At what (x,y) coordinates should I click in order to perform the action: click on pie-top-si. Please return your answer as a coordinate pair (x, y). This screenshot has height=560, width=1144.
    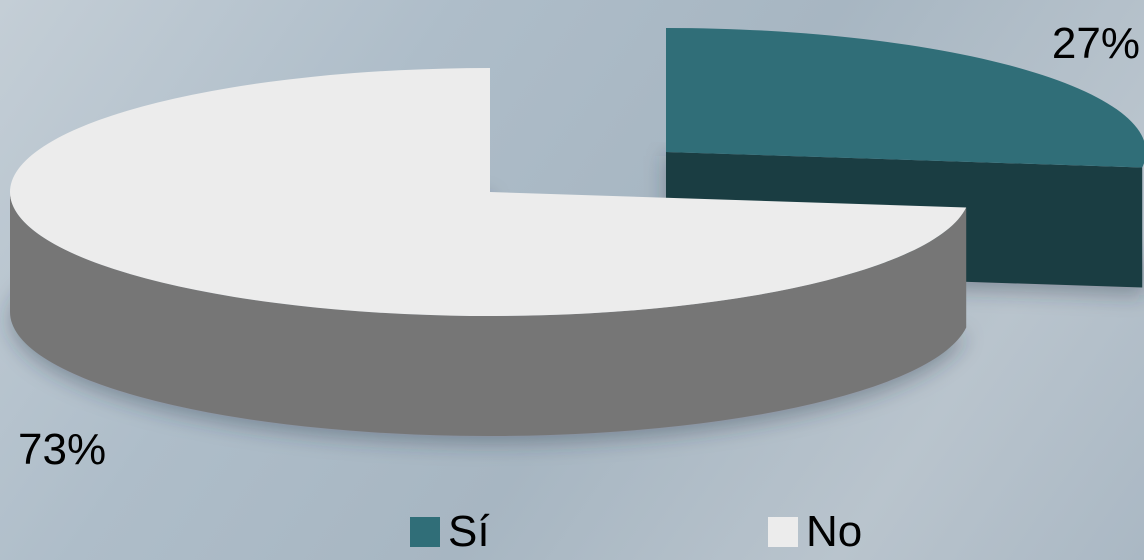
    Looking at the image, I should click on (905, 98).